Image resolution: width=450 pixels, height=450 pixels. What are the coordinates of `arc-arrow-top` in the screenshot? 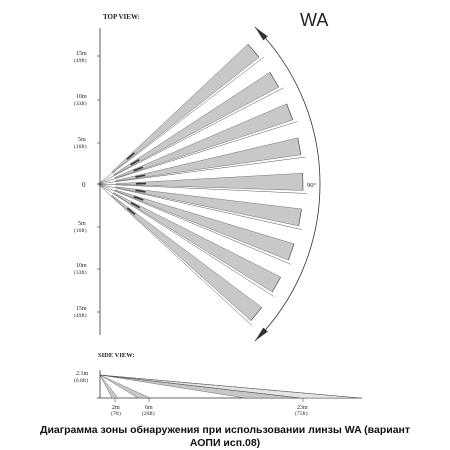 It's located at (261, 34).